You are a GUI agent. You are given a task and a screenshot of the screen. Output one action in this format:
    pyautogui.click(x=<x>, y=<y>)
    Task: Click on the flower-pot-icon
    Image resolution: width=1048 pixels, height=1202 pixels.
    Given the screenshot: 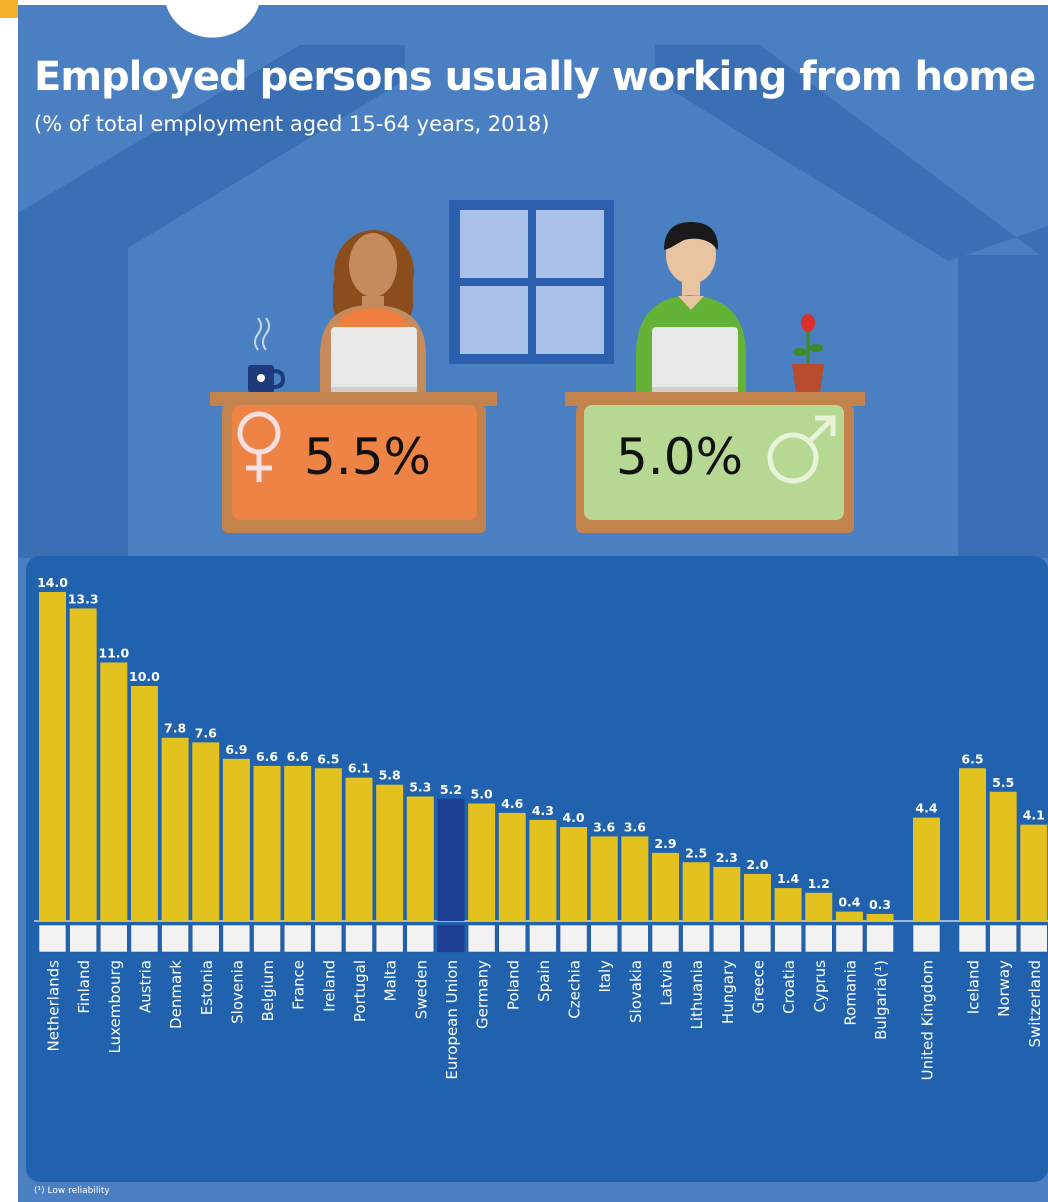 What is the action you would take?
    pyautogui.click(x=808, y=353)
    